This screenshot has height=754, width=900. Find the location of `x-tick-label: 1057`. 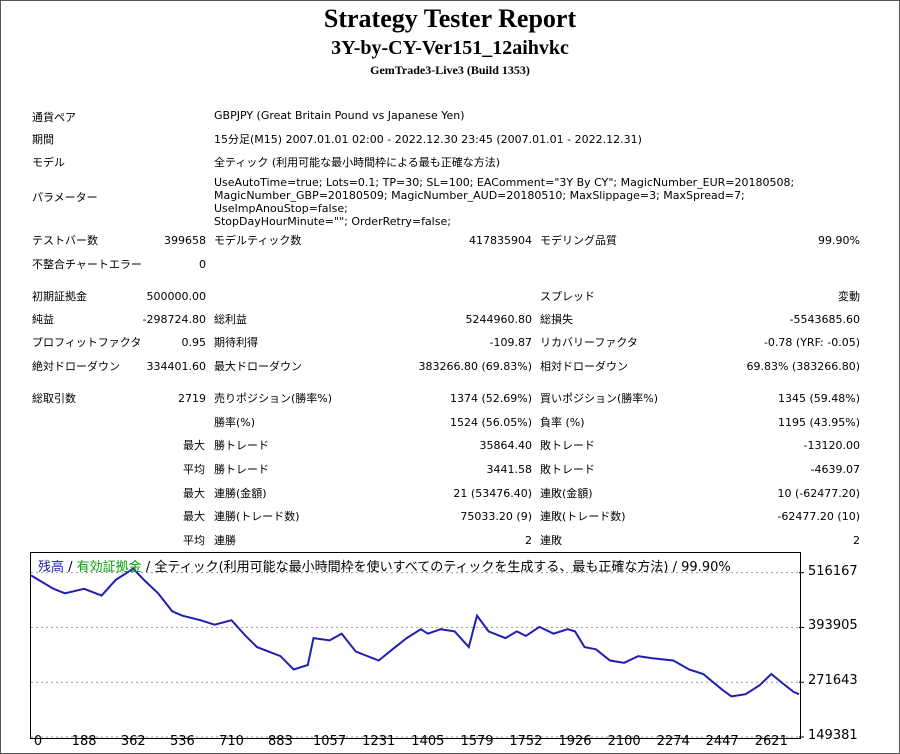

x-tick-label: 1057 is located at coordinates (330, 741).